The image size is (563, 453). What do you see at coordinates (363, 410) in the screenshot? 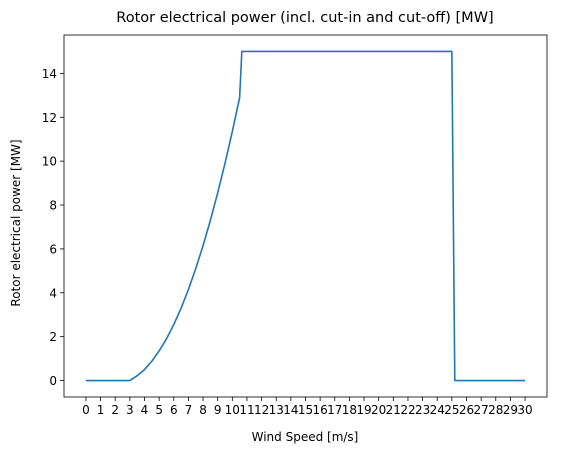
I see `x-tick-label: 19` at bounding box center [363, 410].